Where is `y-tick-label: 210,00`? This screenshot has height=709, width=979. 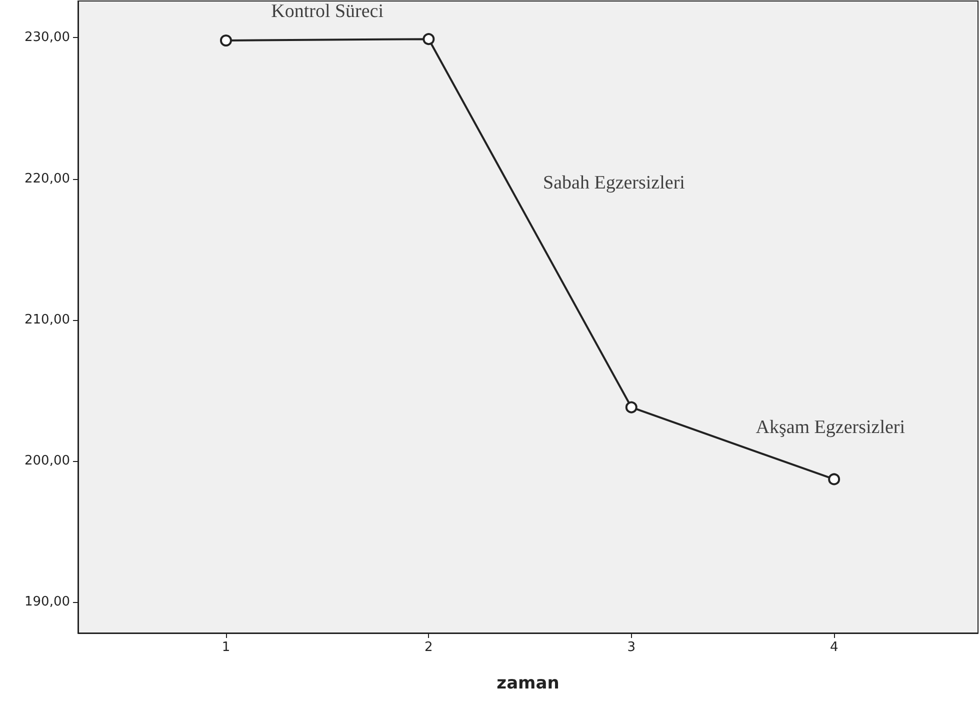 y-tick-label: 210,00 is located at coordinates (47, 320).